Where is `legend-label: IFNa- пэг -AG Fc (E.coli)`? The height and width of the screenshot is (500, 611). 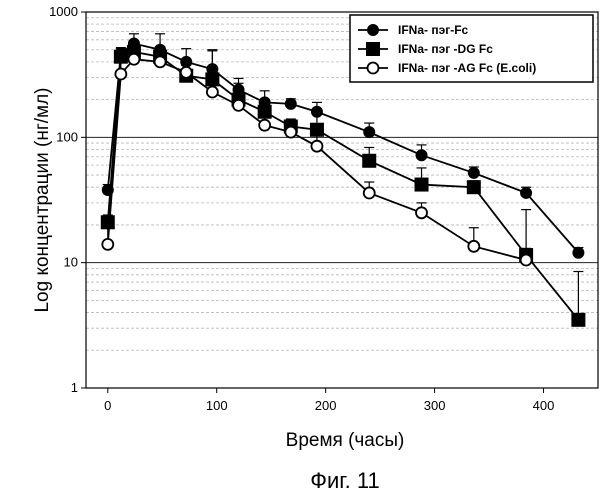 legend-label: IFNa- пэг -AG Fc (E.coli) is located at coordinates (467, 68).